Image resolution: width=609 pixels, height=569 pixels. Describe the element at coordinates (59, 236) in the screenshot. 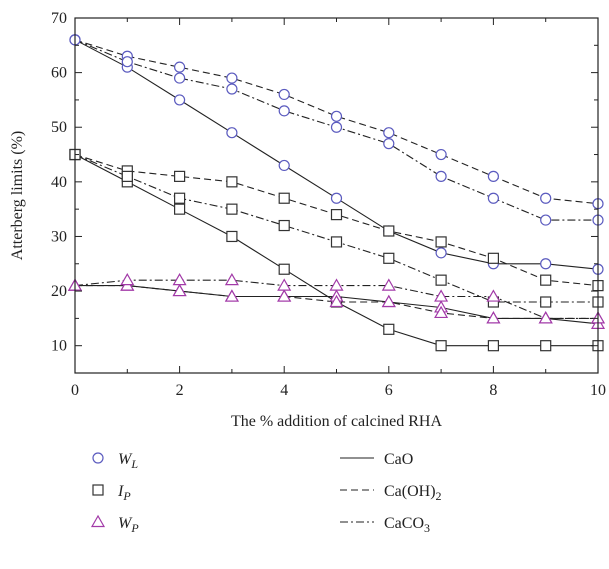

I see `y-tick-label: 30` at that location.